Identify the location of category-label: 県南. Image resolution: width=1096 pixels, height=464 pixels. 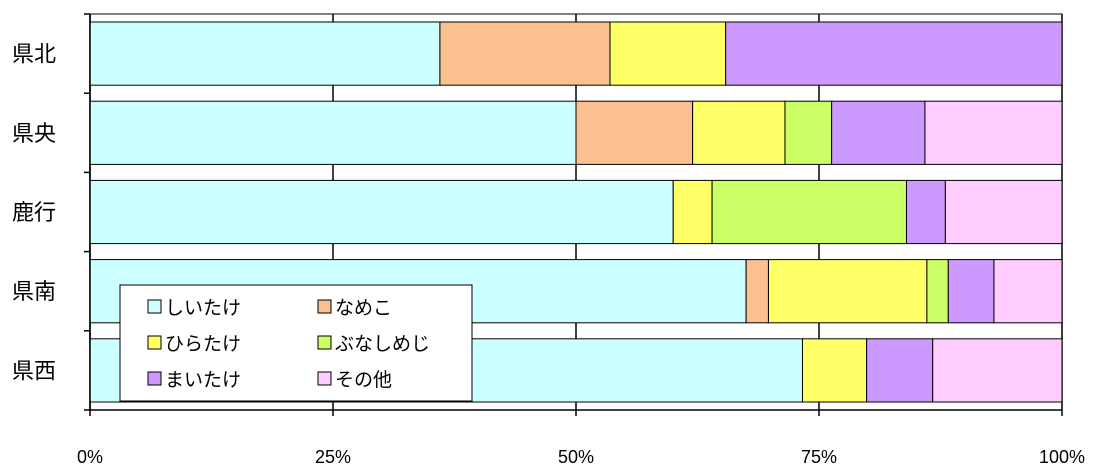
(34, 292).